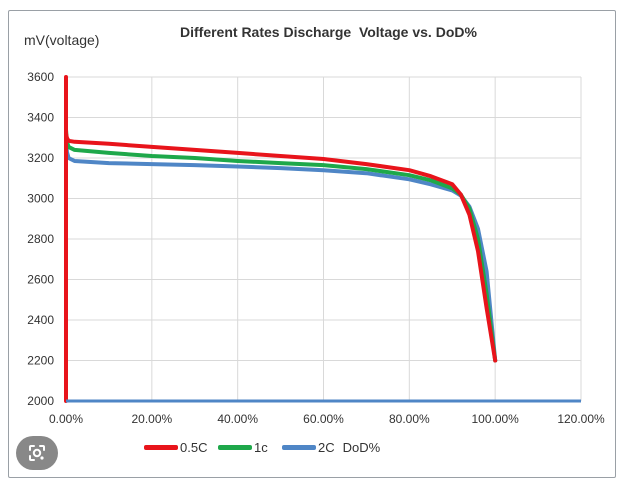 The width and height of the screenshot is (639, 496). Describe the element at coordinates (495, 419) in the screenshot. I see `x-tick-label: 100.00%` at that location.